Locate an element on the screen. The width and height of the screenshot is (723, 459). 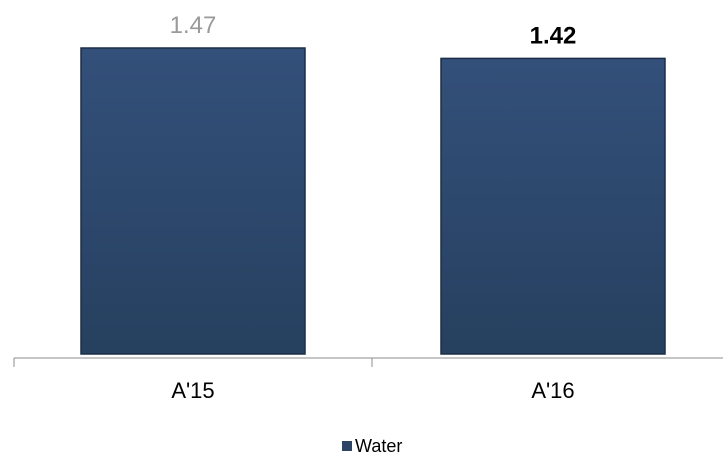
x-tick-label-1: A'16 is located at coordinates (552, 390).